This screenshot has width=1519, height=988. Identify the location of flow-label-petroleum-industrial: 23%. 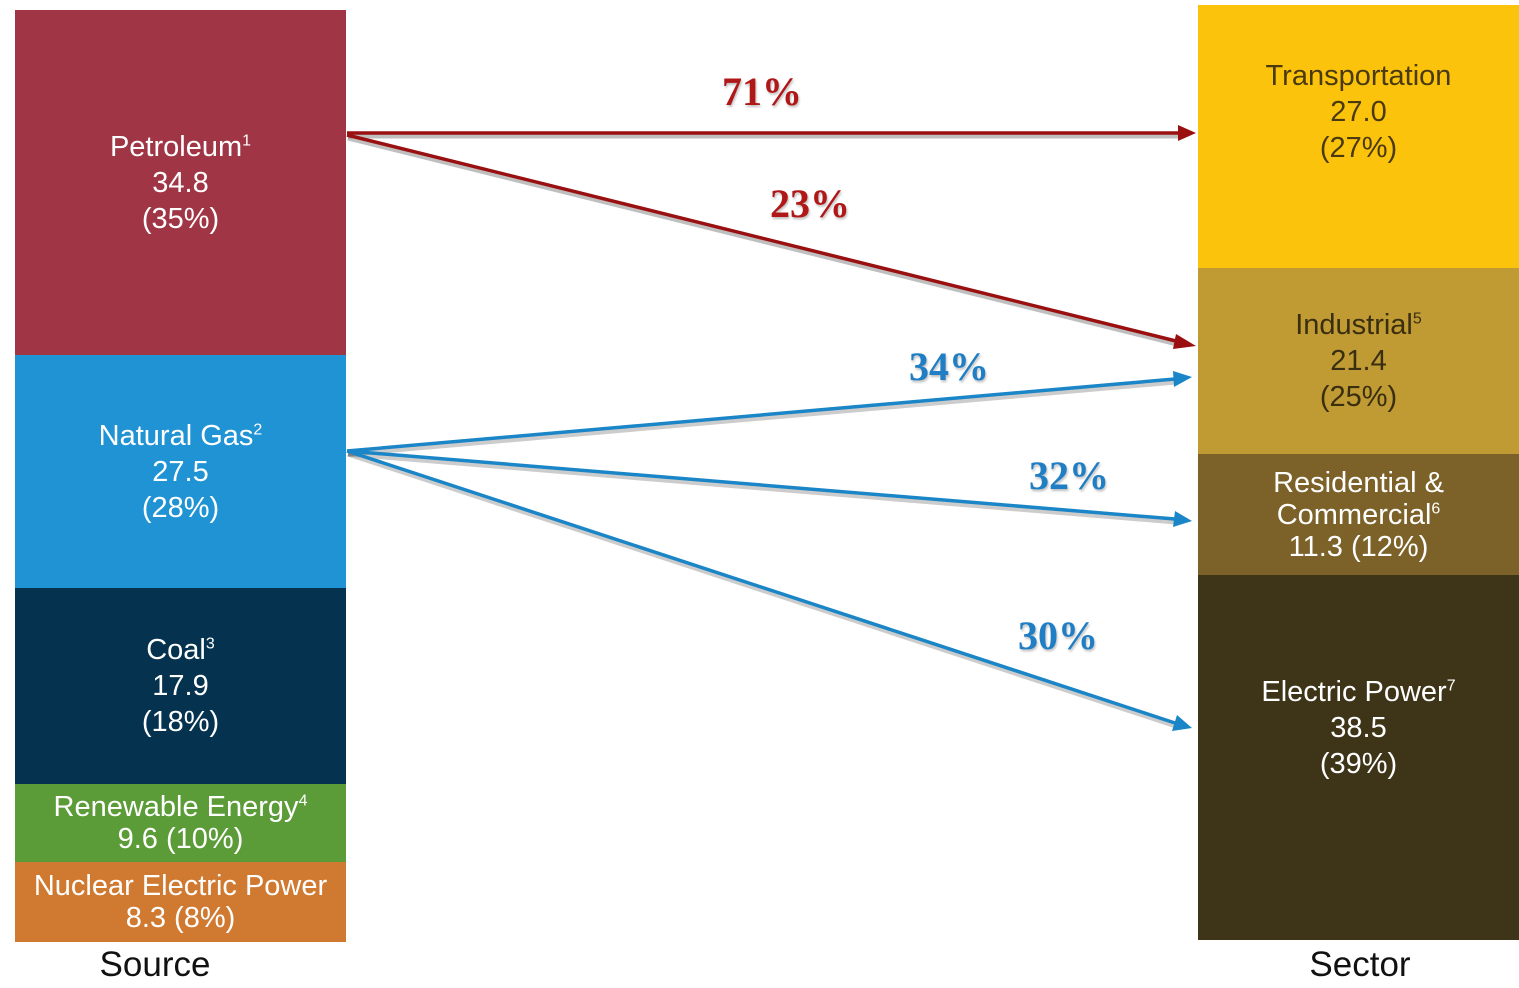
(810, 203).